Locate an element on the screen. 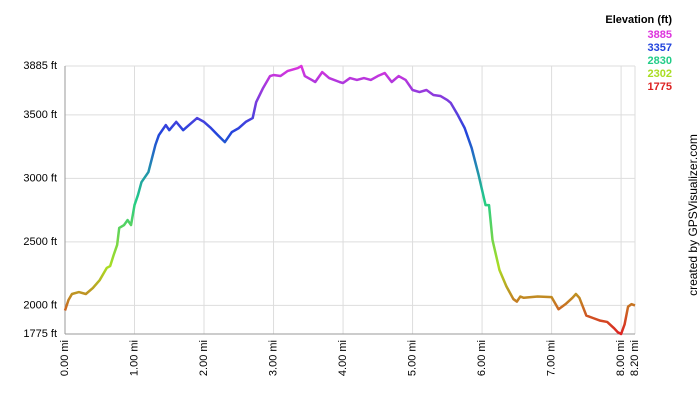  y-tick-label: 3885 ft is located at coordinates (40, 66).